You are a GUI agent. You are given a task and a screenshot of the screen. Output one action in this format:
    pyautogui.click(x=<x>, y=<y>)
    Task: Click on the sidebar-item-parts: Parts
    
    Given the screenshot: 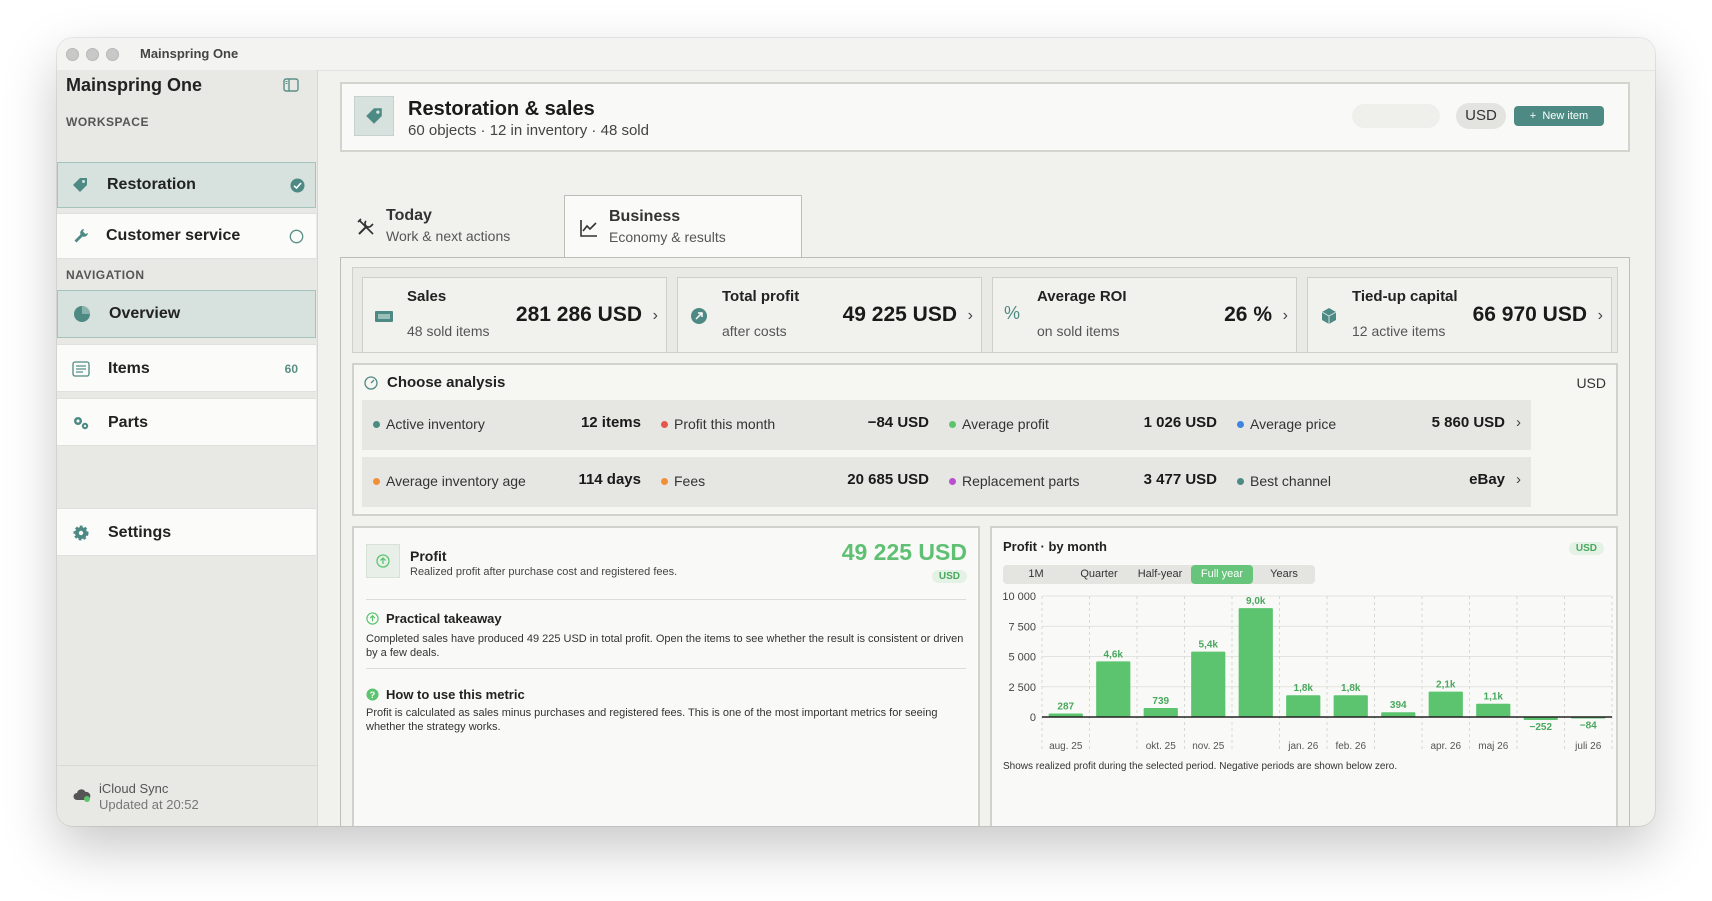 What is the action you would take?
    pyautogui.click(x=186, y=422)
    